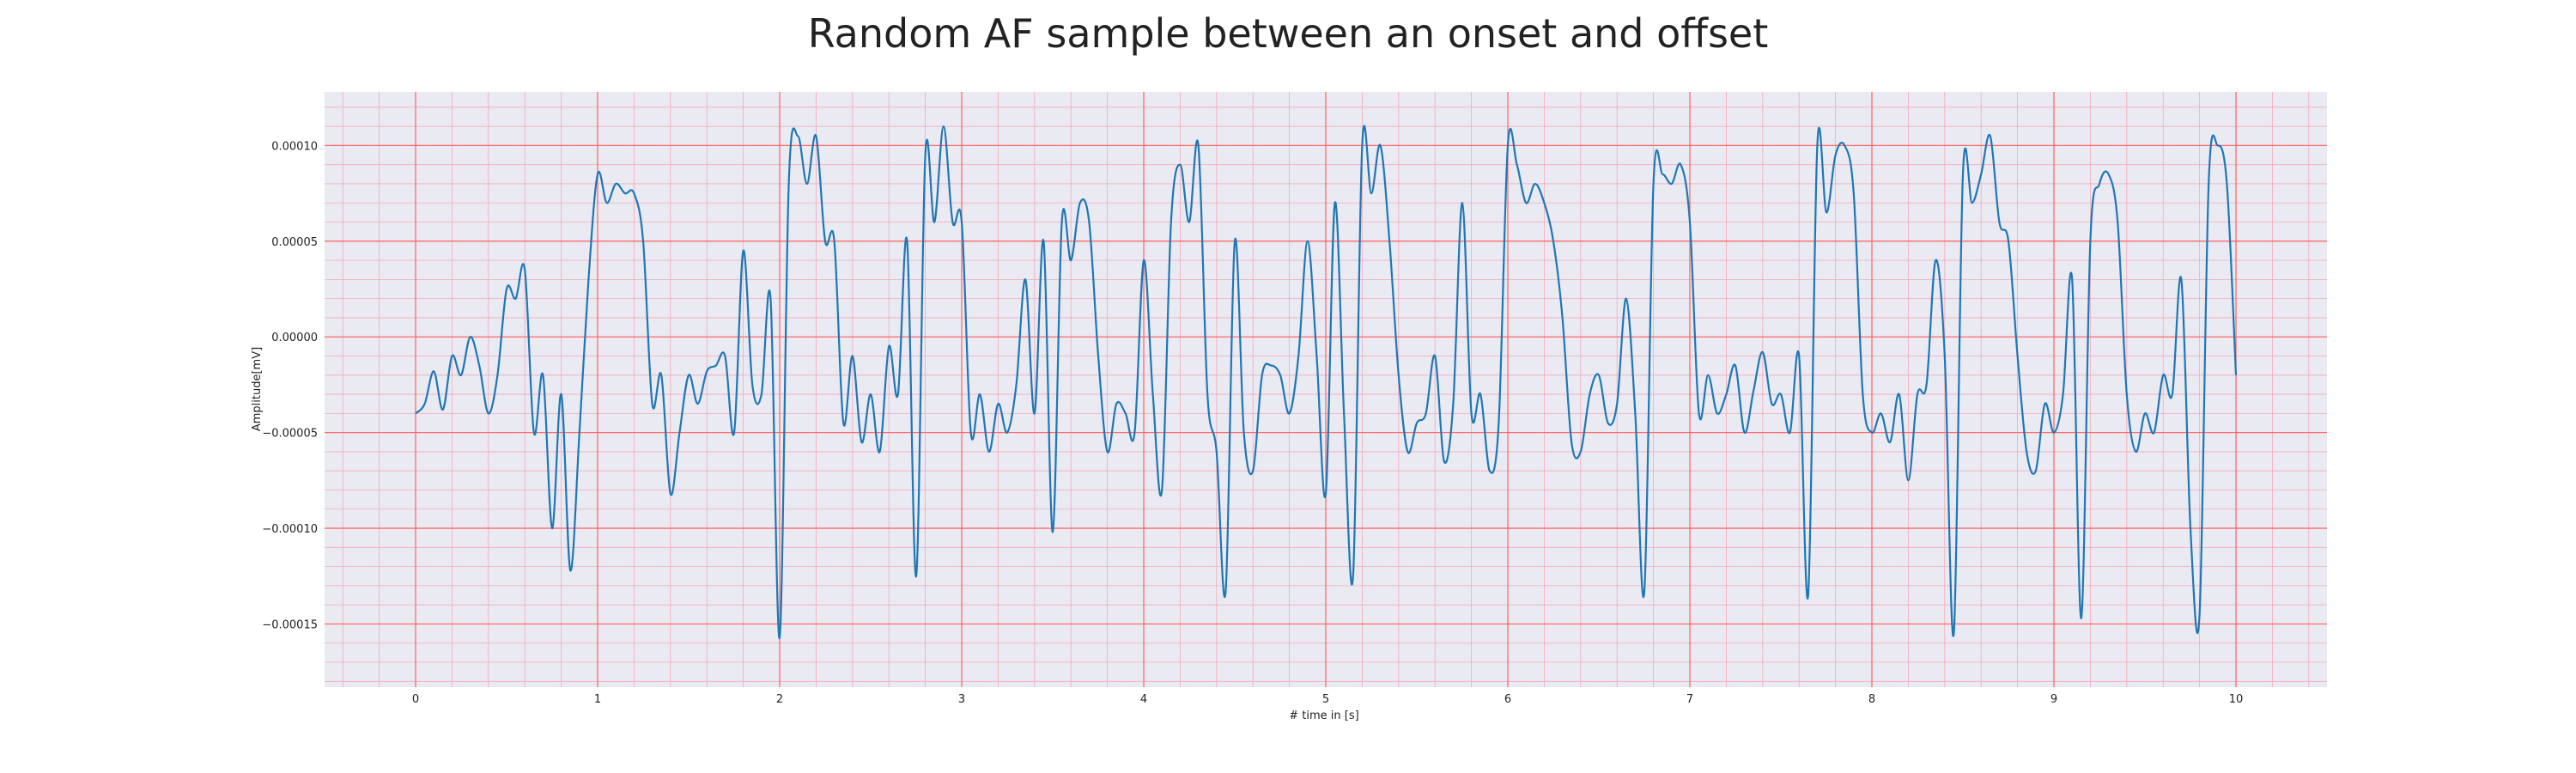 Image resolution: width=2576 pixels, height=773 pixels. I want to click on y-axis-label: Amplitude[mV], so click(258, 389).